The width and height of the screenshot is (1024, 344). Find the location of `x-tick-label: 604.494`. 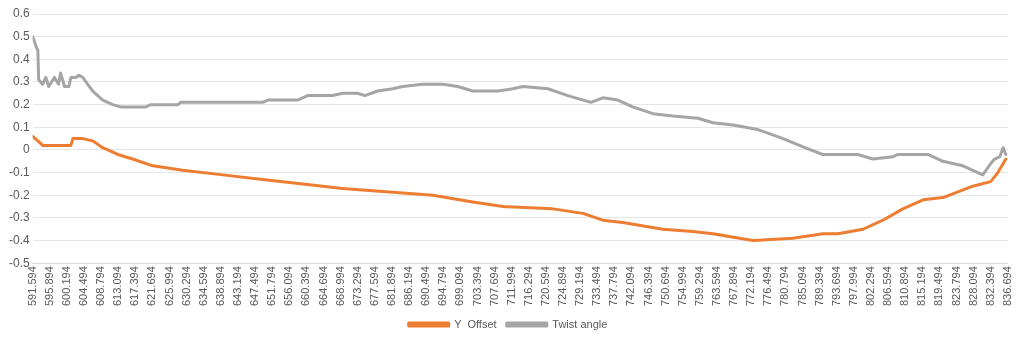

x-tick-label: 604.494 is located at coordinates (83, 286).